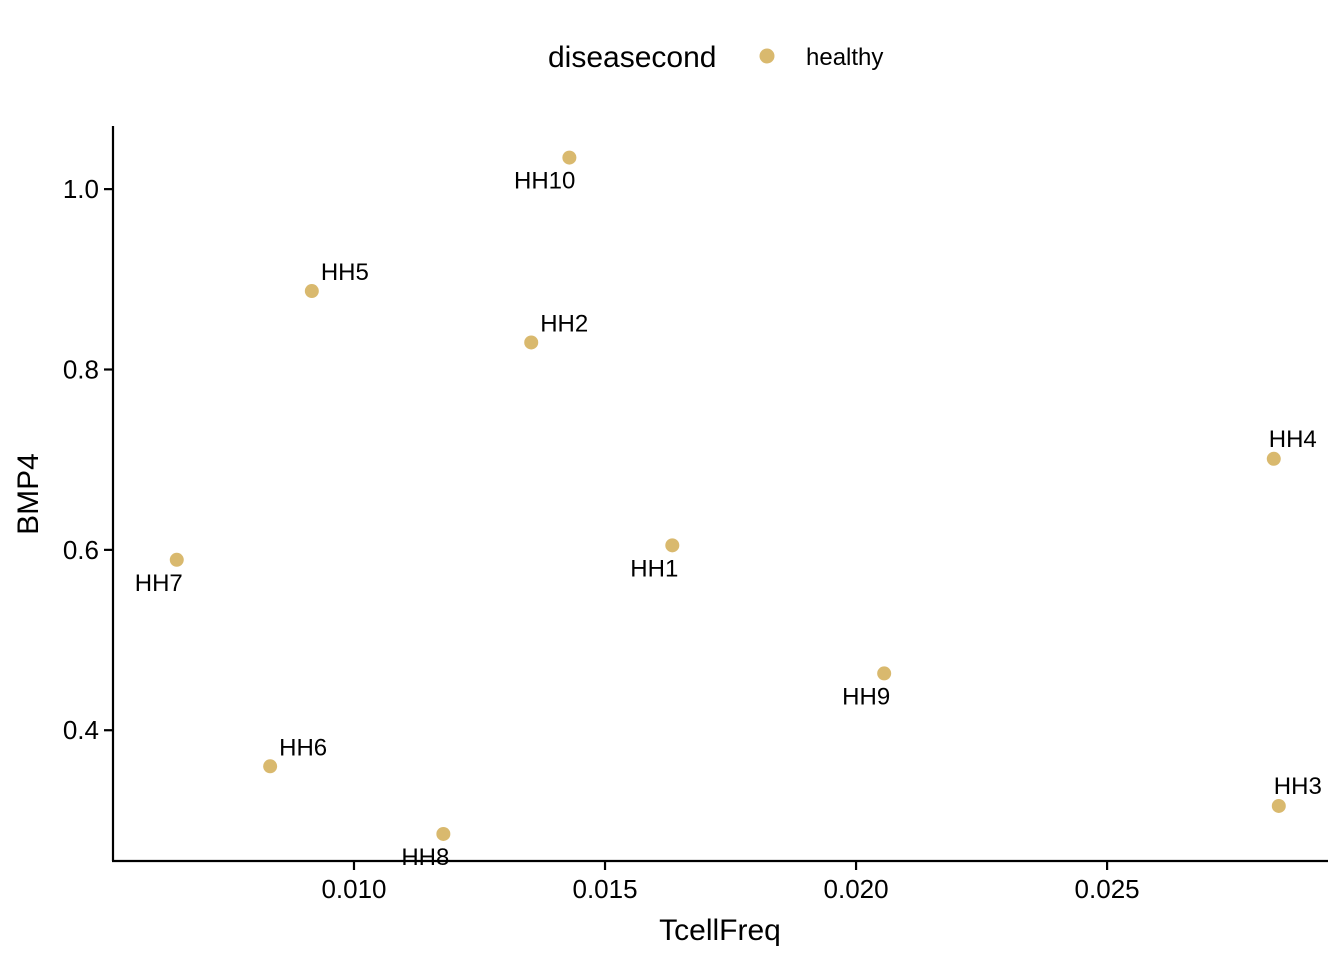 Image resolution: width=1344 pixels, height=960 pixels. What do you see at coordinates (1107, 889) in the screenshot?
I see `x-tick-label: 0.025` at bounding box center [1107, 889].